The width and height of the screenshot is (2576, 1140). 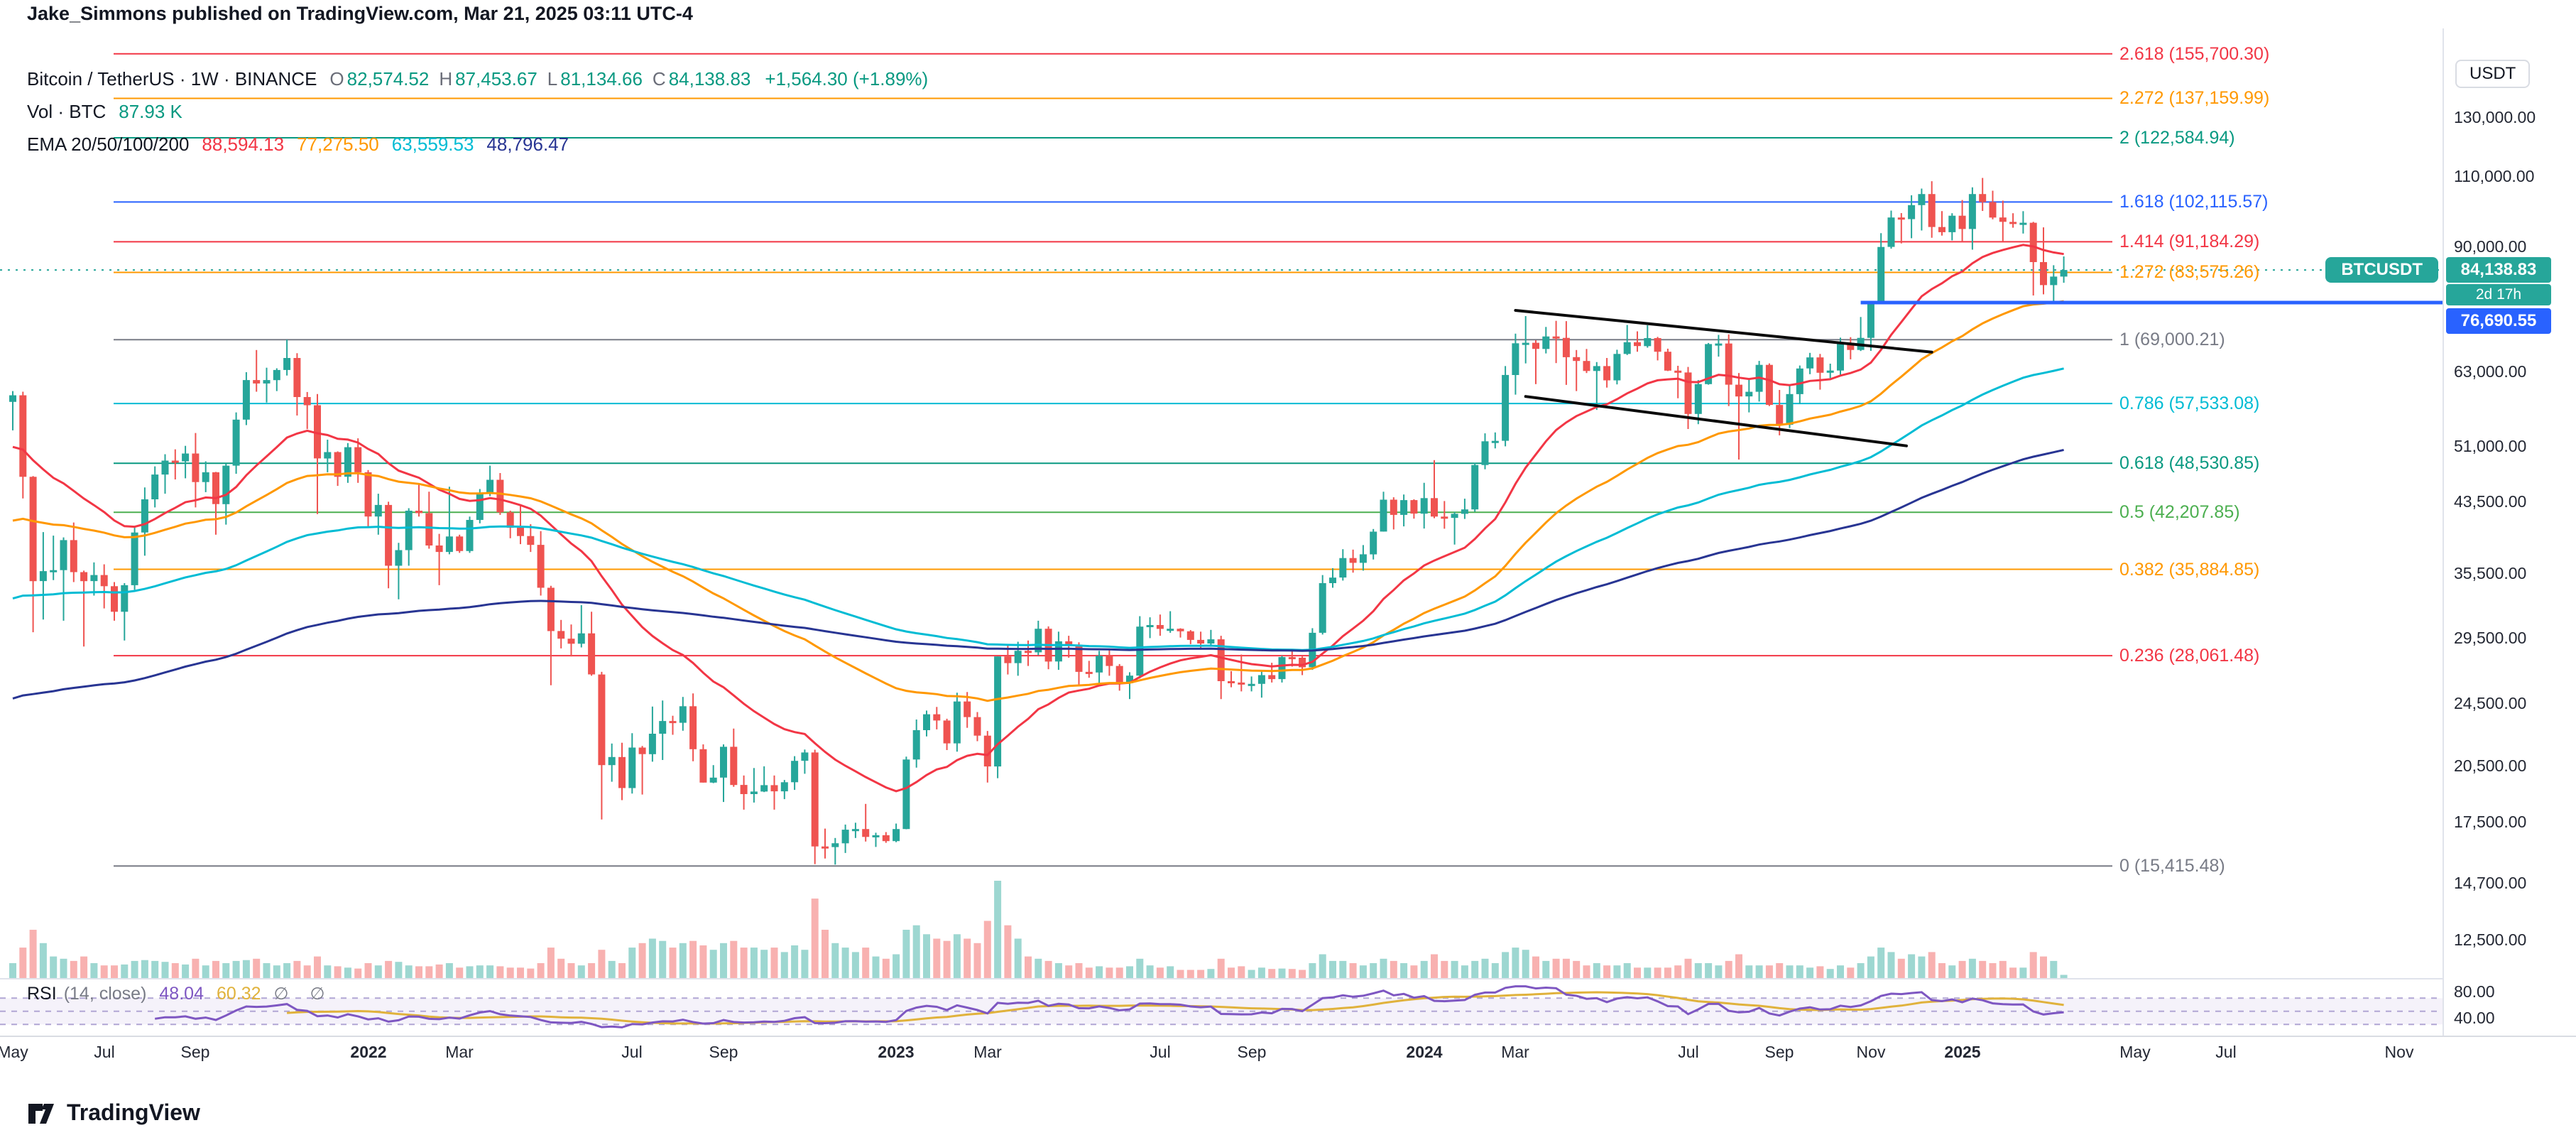 What do you see at coordinates (2172, 340) in the screenshot?
I see `fib-level-label-1: 1 (69,000.21)` at bounding box center [2172, 340].